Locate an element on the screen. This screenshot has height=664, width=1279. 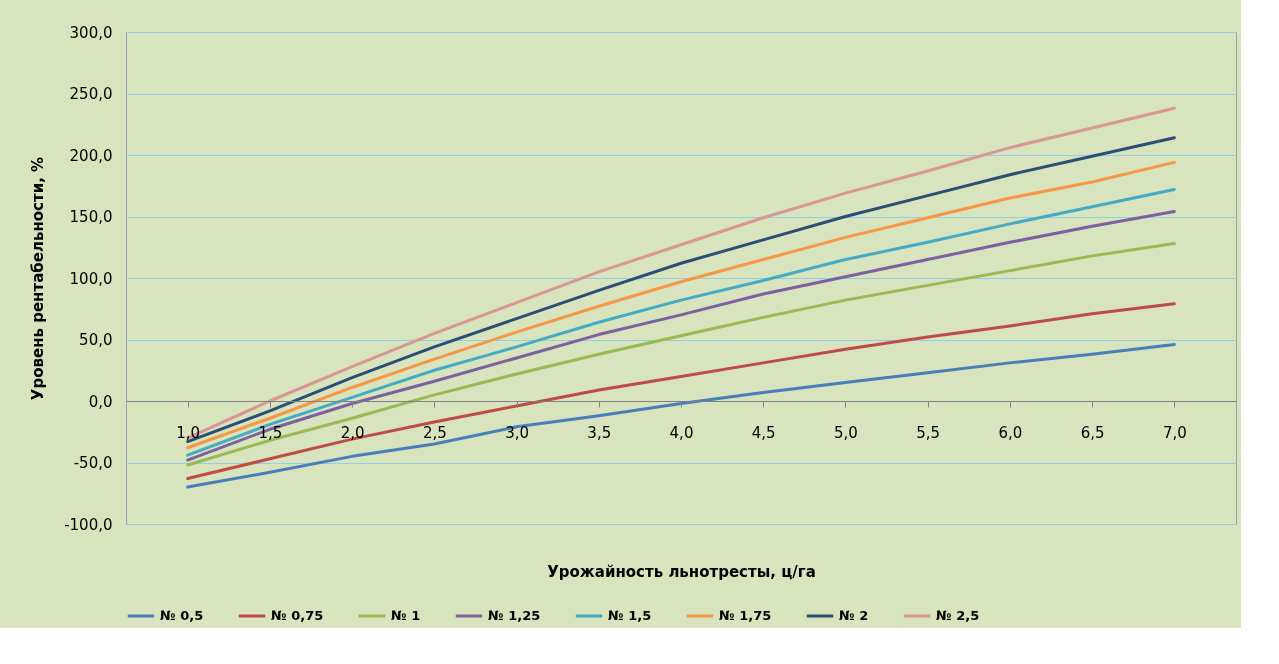
y-tick-label: 150,0 is located at coordinates (91, 217).